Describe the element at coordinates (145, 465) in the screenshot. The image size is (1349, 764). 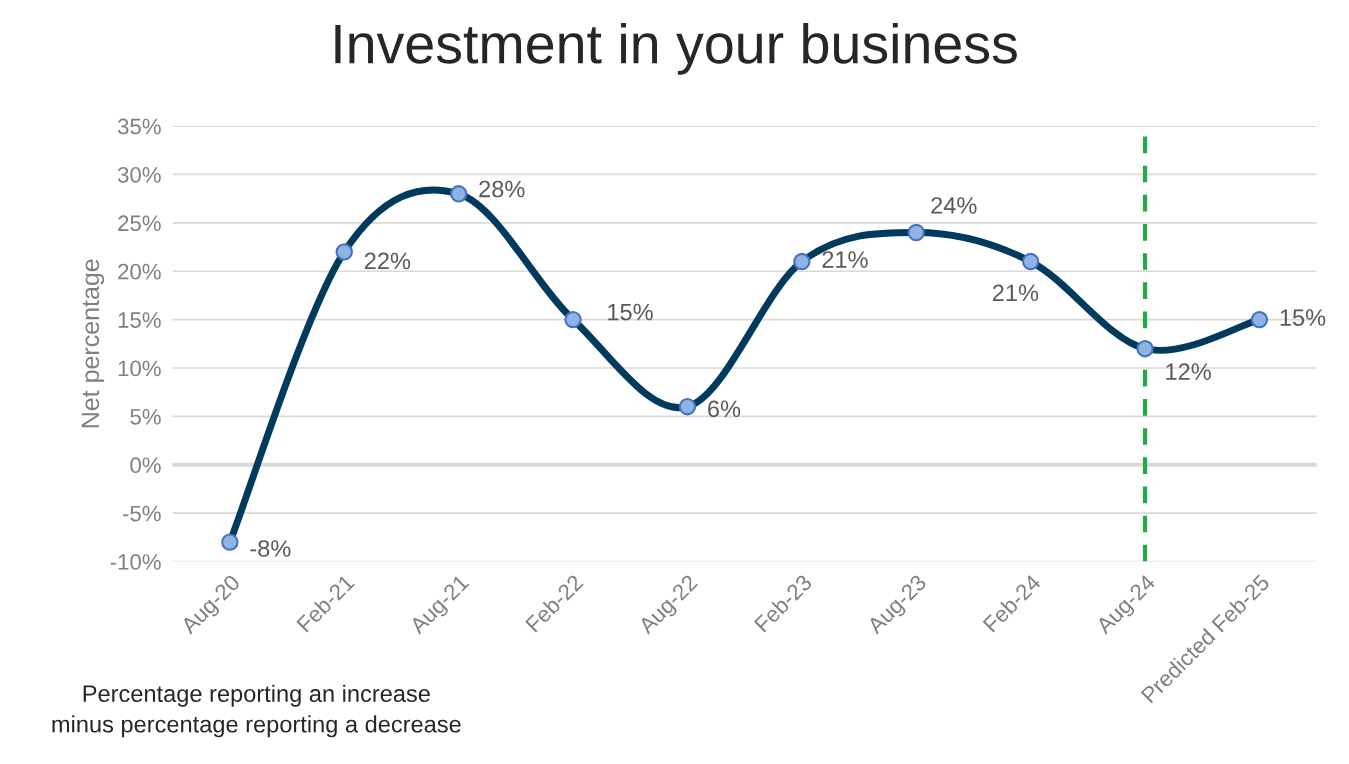
I see `y-tick-label: 0%` at that location.